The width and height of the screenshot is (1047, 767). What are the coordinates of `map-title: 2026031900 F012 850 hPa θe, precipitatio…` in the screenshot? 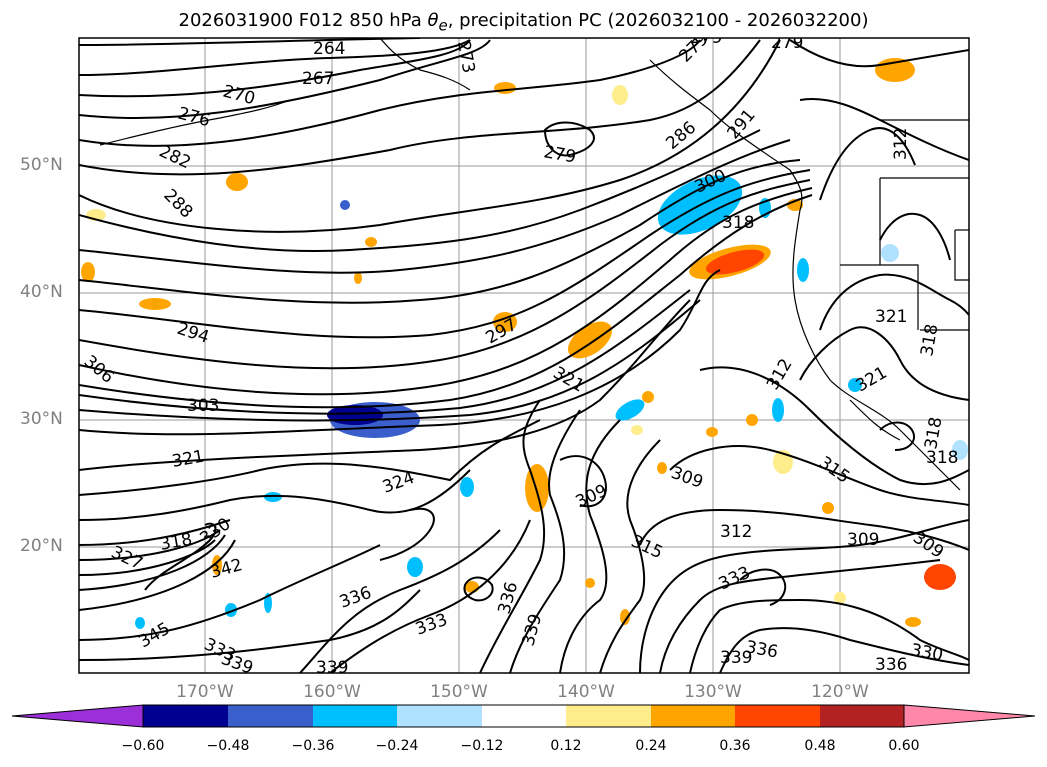 It's located at (523, 22).